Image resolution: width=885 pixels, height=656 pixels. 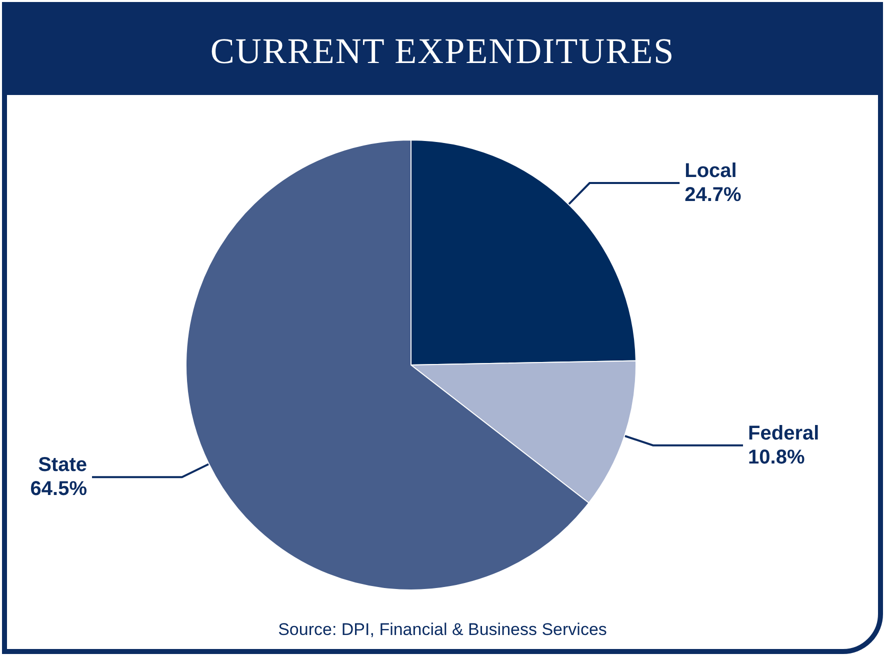 I want to click on slice-label: State, so click(x=63, y=465).